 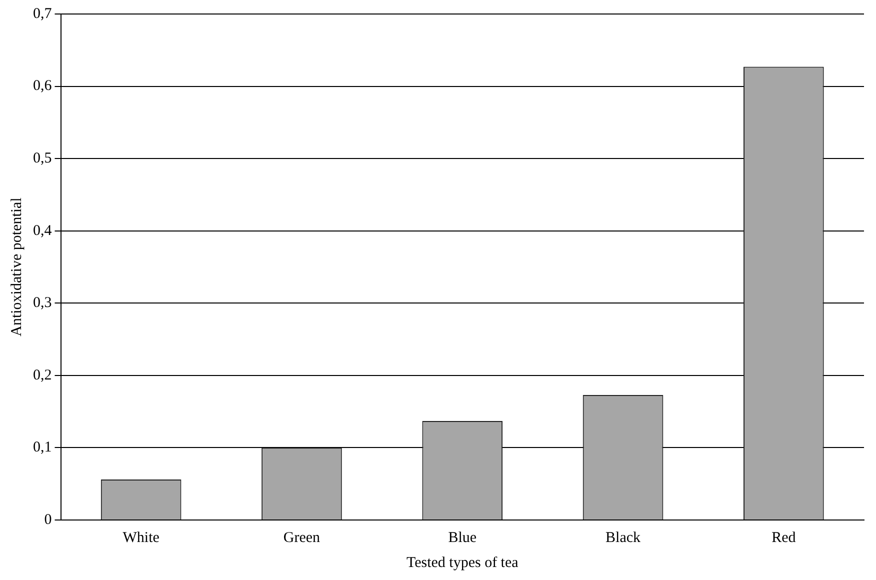 I want to click on x-tick-label: Black, so click(x=624, y=538).